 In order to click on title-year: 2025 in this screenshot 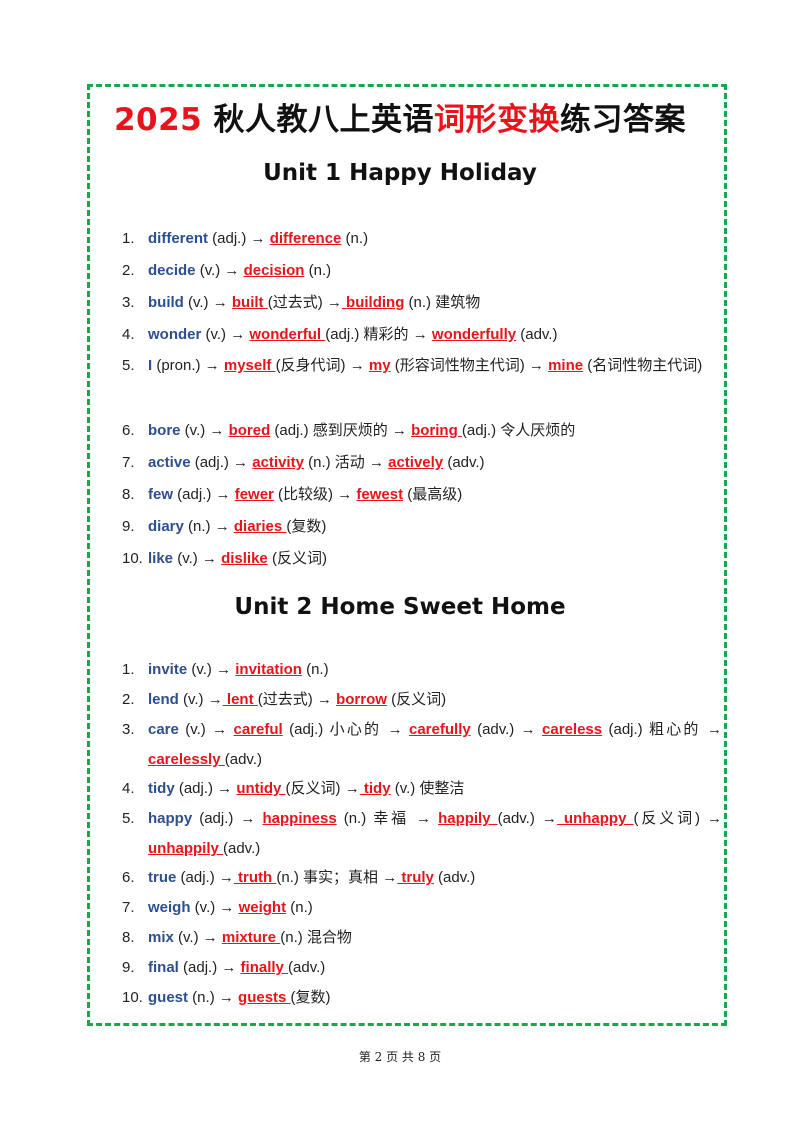, I will do `click(158, 120)`.